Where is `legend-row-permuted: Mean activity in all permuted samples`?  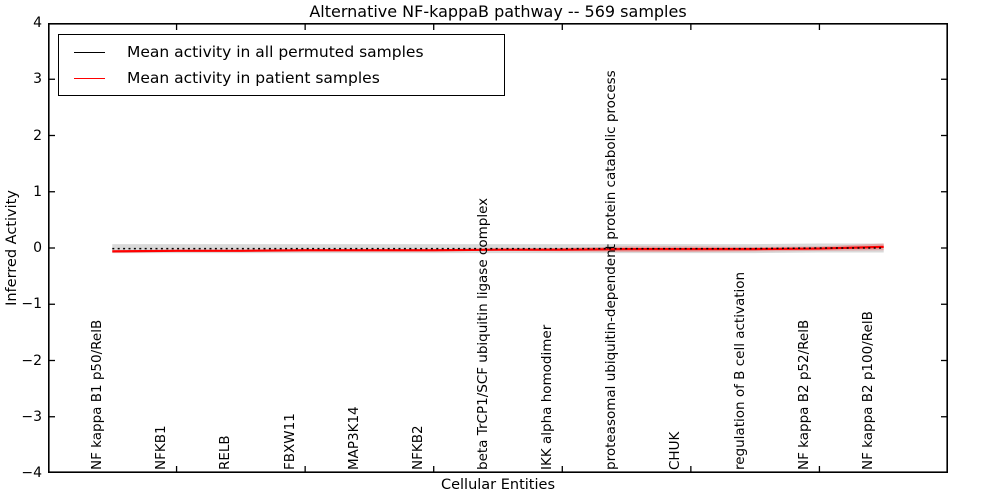
legend-row-permuted: Mean activity in all permuted samples is located at coordinates (281, 52).